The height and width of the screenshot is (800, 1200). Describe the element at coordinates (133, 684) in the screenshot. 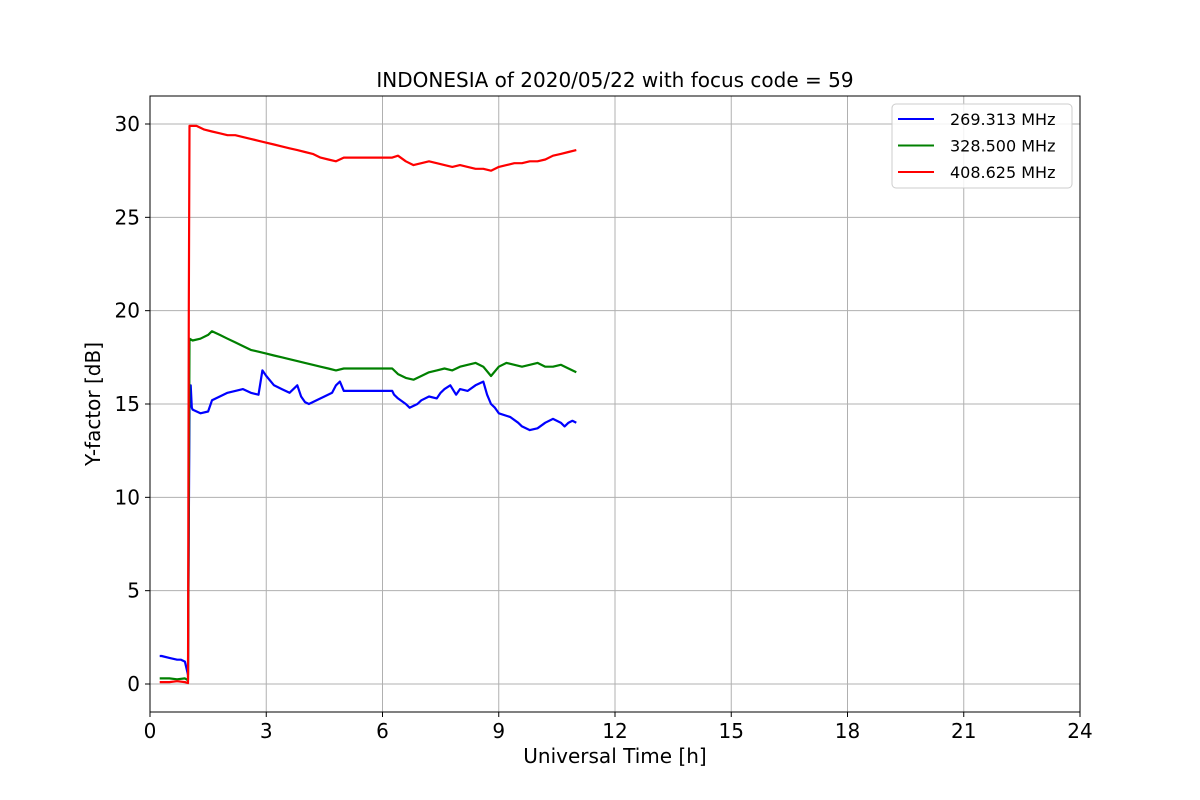

I see `y-tick-label: 0` at that location.